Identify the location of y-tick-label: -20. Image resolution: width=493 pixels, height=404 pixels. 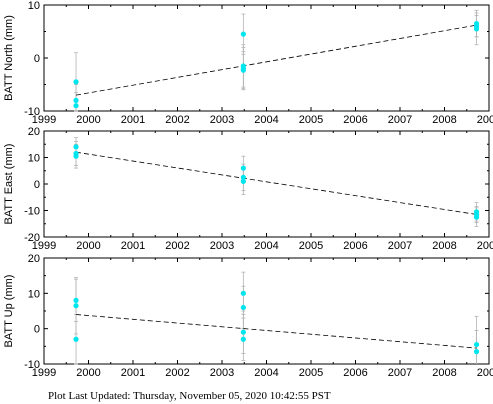
(32, 238).